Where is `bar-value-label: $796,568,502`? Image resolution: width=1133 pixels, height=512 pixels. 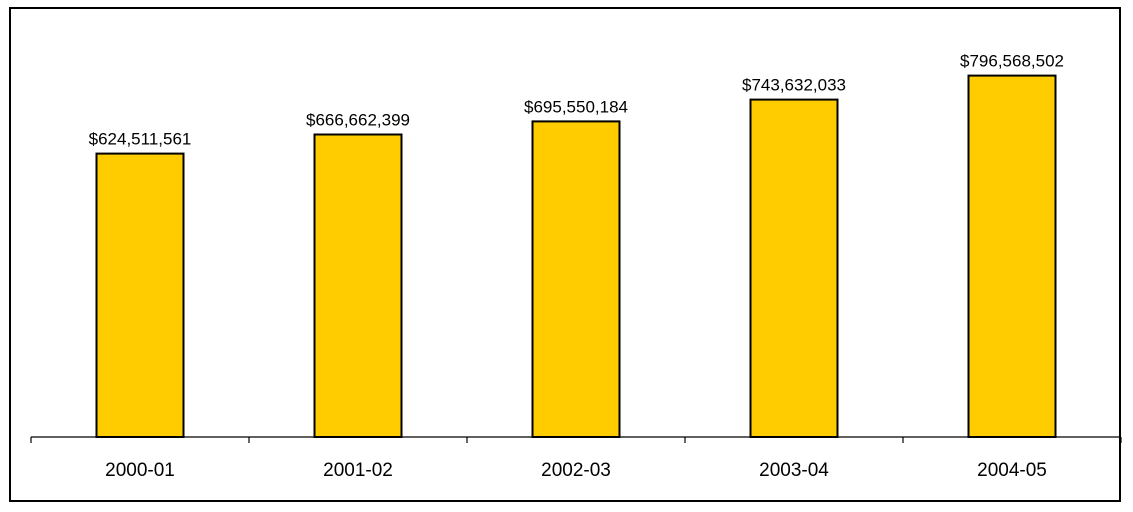
bar-value-label: $796,568,502 is located at coordinates (1012, 61).